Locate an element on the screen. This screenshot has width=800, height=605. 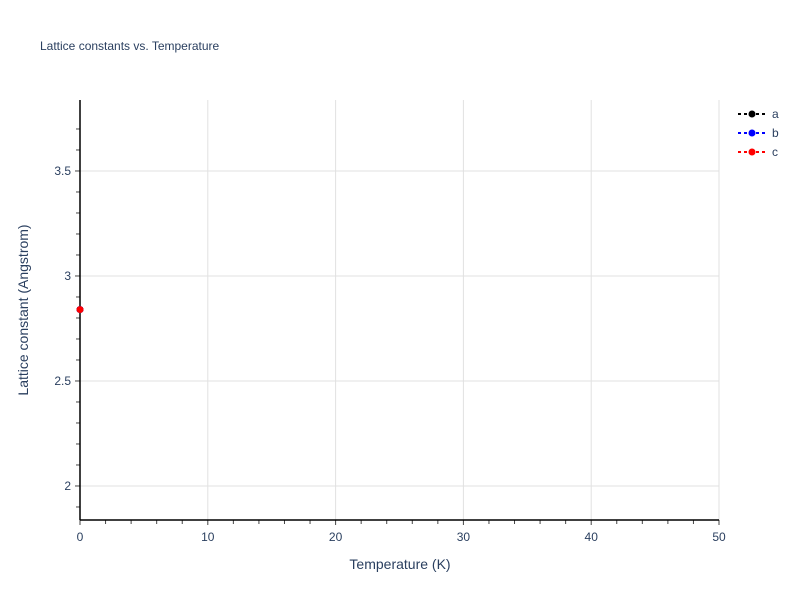
x-tick-label: 30 is located at coordinates (464, 537).